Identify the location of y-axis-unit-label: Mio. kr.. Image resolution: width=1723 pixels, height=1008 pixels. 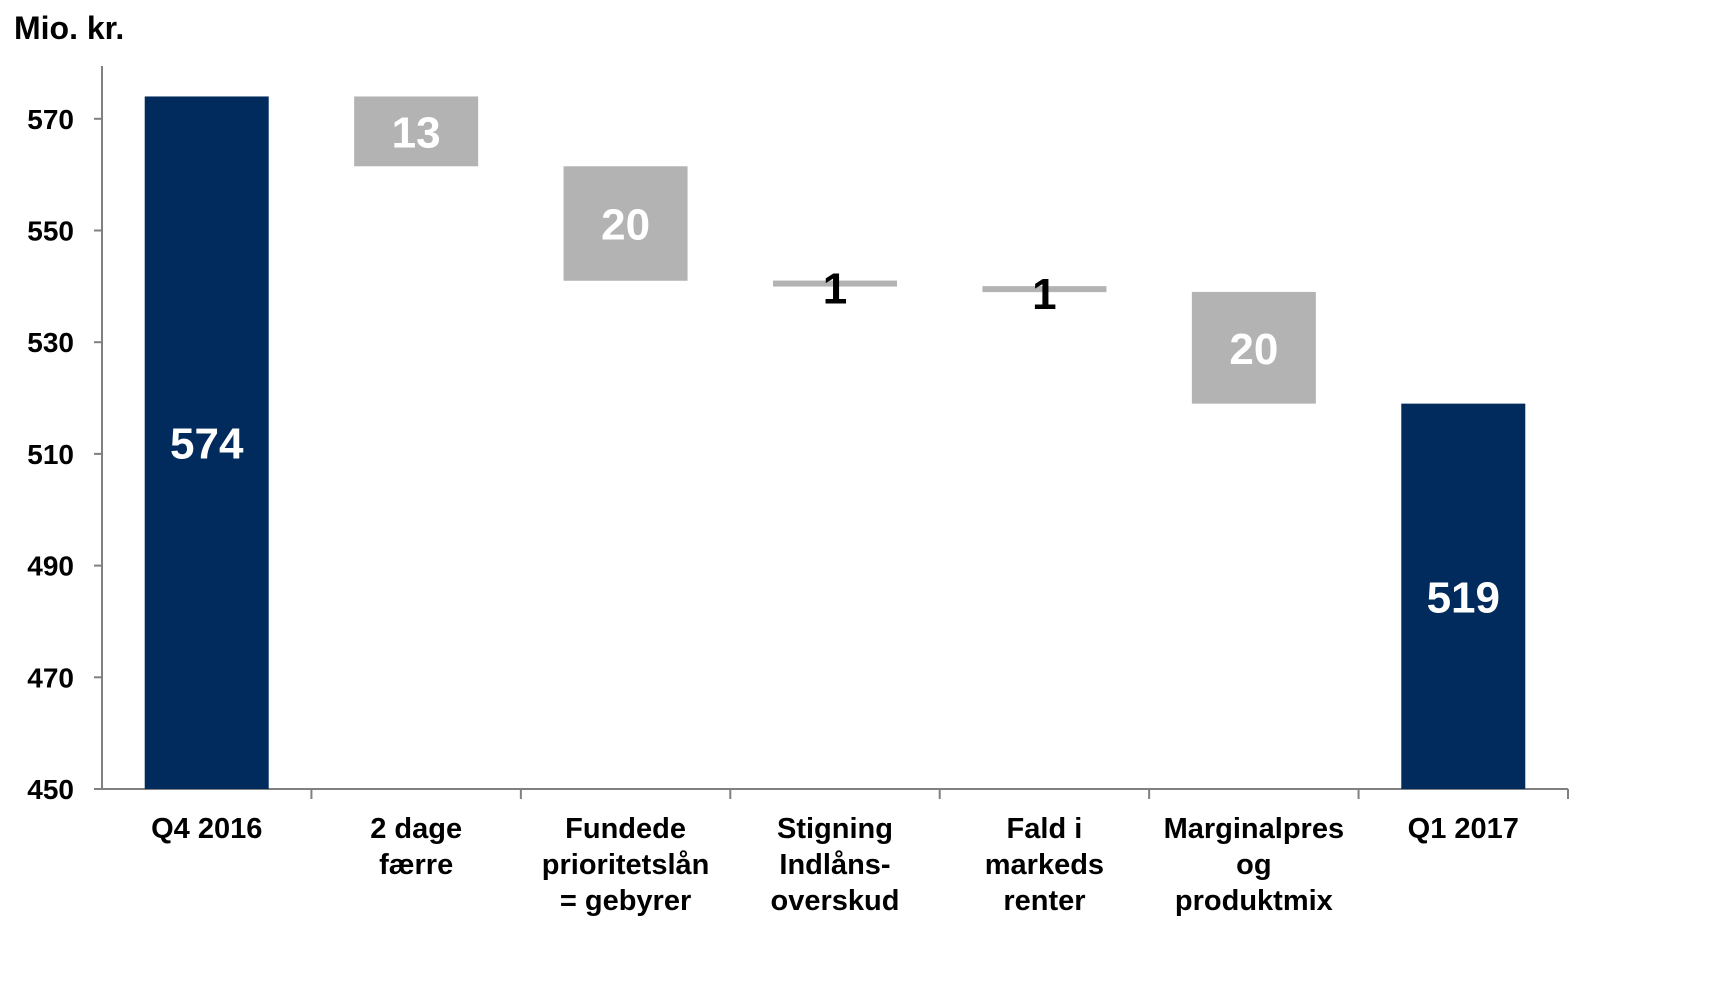
(69, 28).